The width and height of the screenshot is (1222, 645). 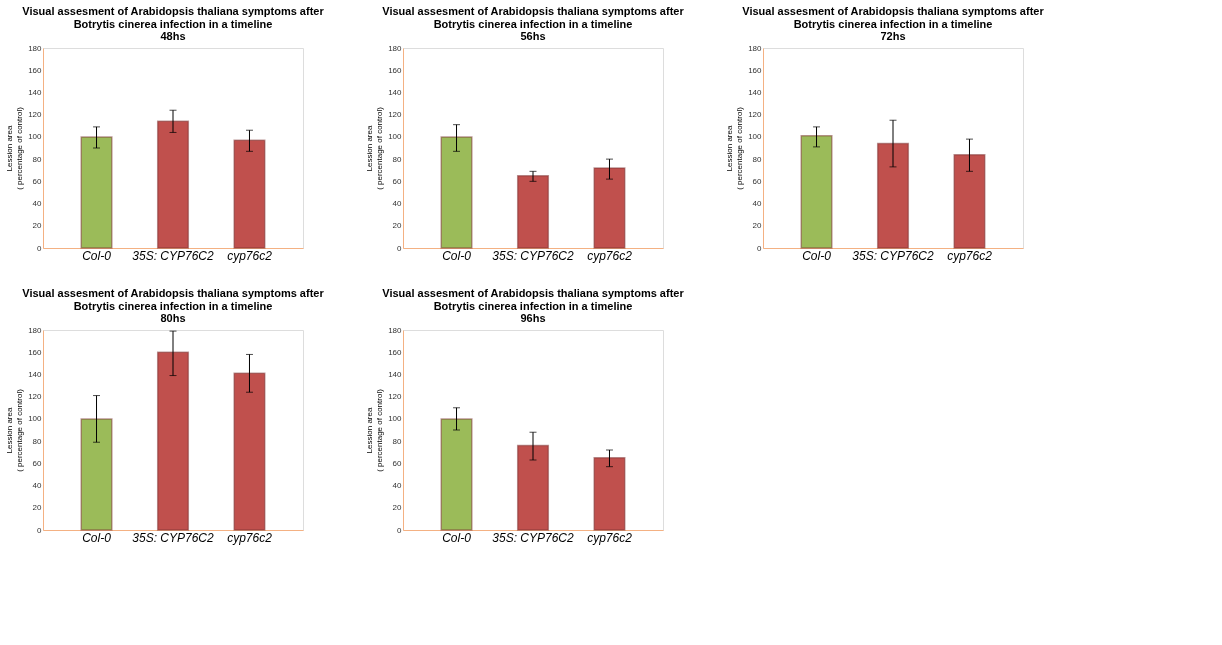 I want to click on chart-subtitle: 56hs, so click(x=533, y=36).